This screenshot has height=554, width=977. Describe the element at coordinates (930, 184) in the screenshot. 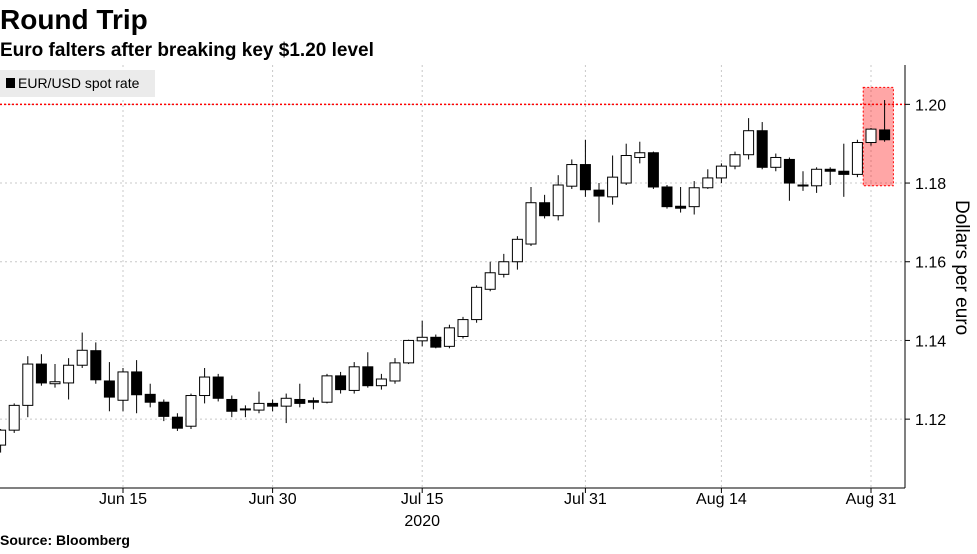

I see `y-tick-label: 1.18` at that location.